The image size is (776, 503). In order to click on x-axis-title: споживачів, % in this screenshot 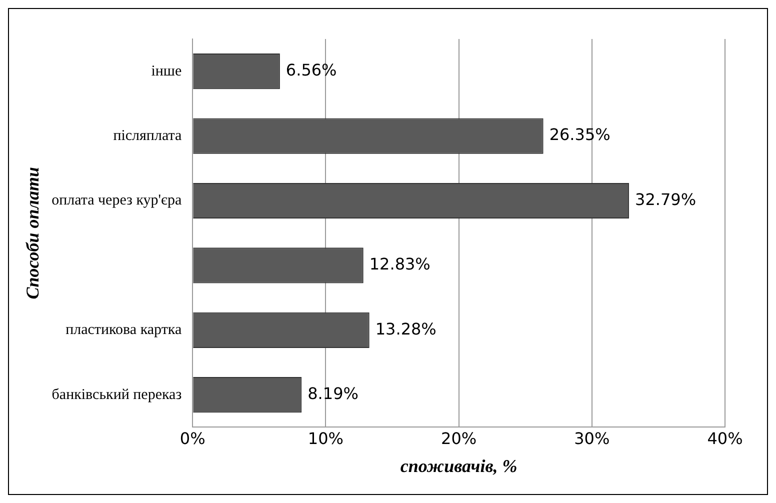, I will do `click(459, 466)`.